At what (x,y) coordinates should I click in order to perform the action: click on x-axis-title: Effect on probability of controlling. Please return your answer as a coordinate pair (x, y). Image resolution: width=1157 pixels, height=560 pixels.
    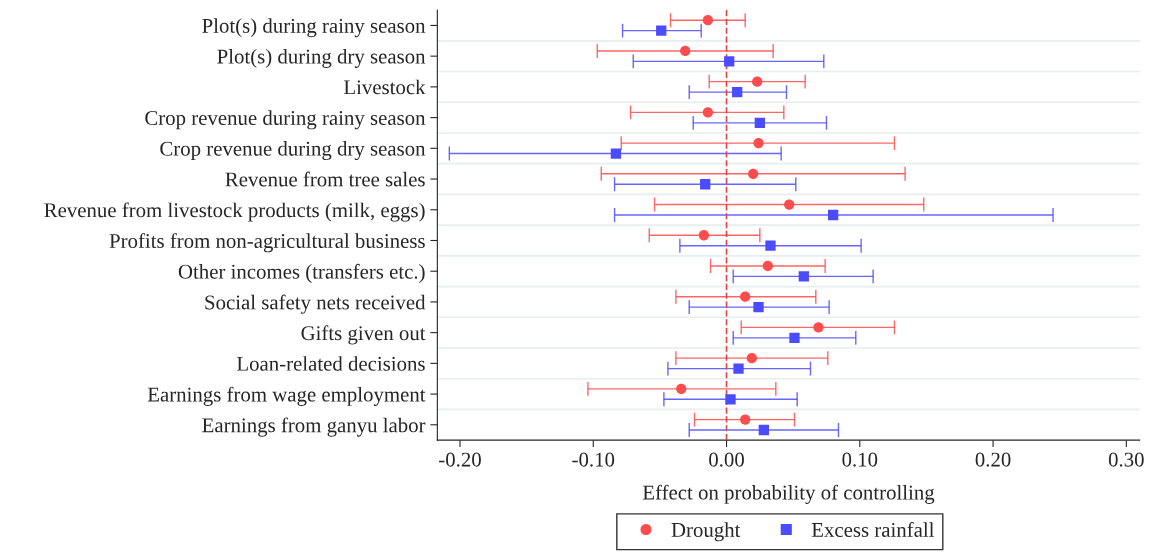
    Looking at the image, I should click on (788, 494).